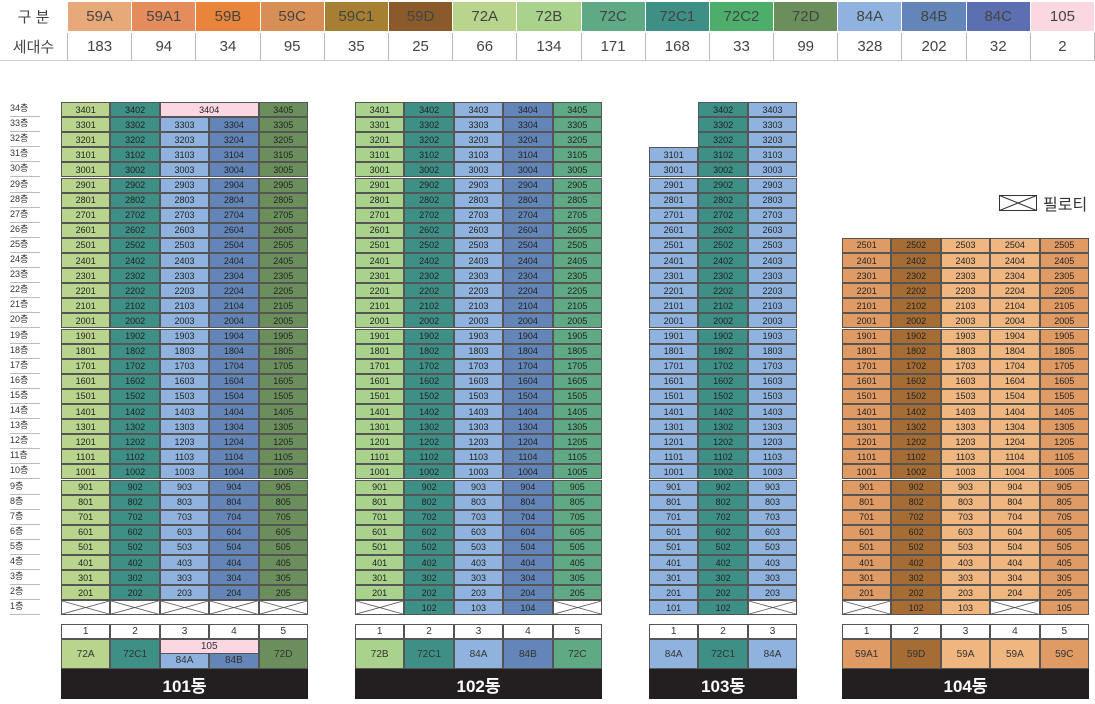 The width and height of the screenshot is (1095, 704). I want to click on unit-cell: 203, so click(478, 593).